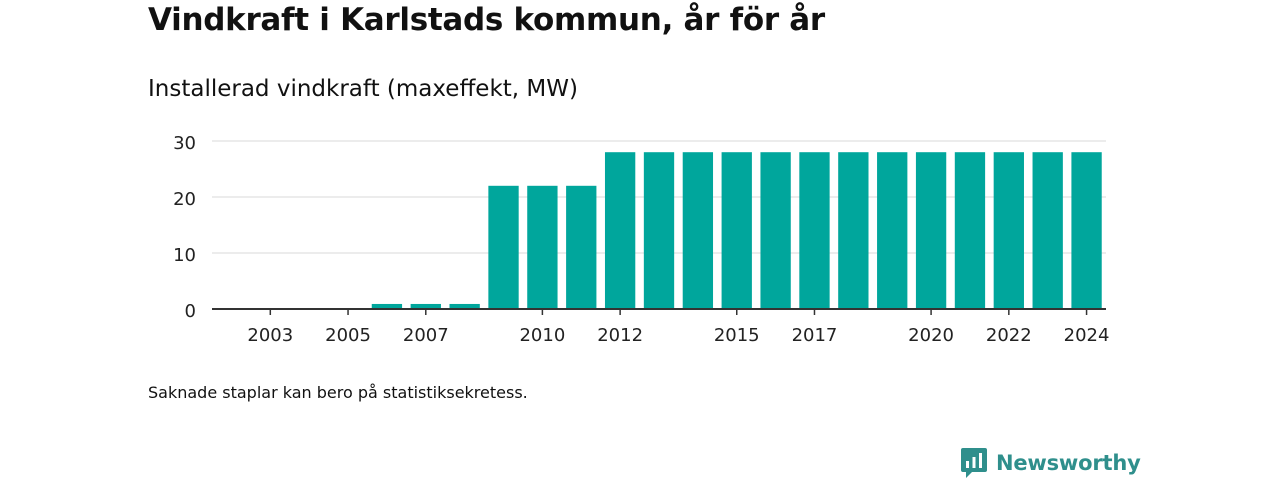 The image size is (1280, 480). I want to click on y-tick-label: 0, so click(190, 311).